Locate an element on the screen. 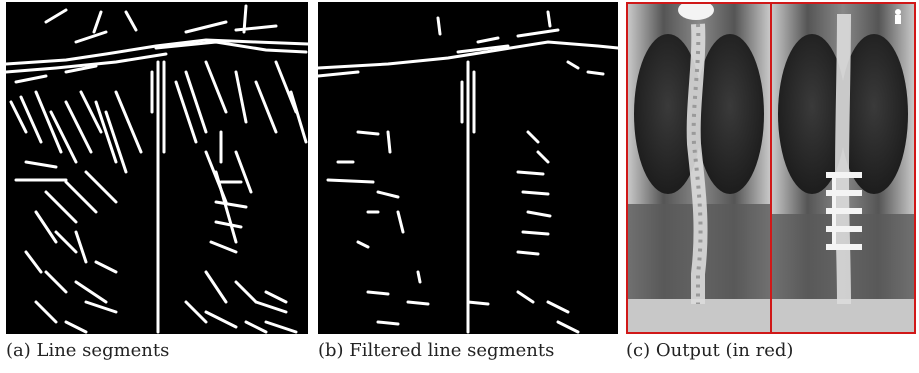  caption-panel-b: (b) Filtered line segments is located at coordinates (436, 350).